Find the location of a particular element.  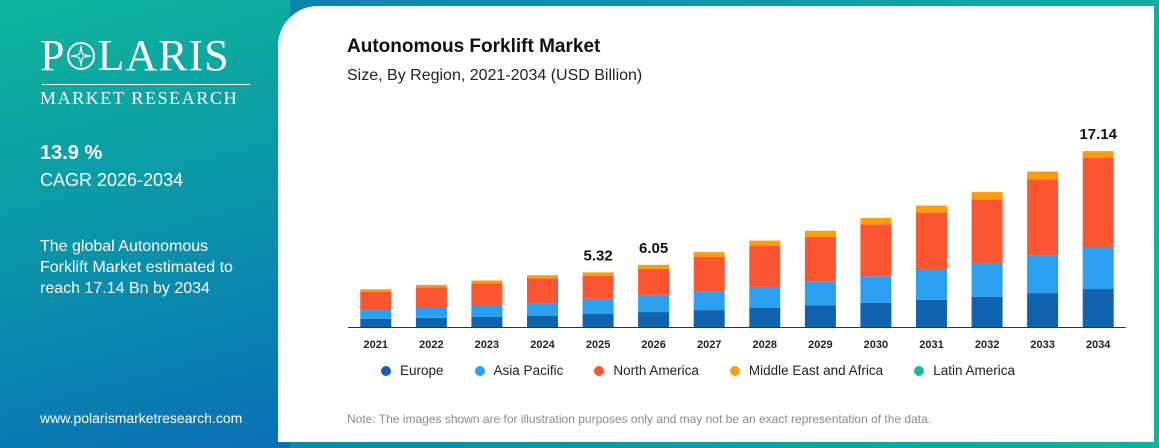

bar-segment-2030-europe is located at coordinates (876, 314).